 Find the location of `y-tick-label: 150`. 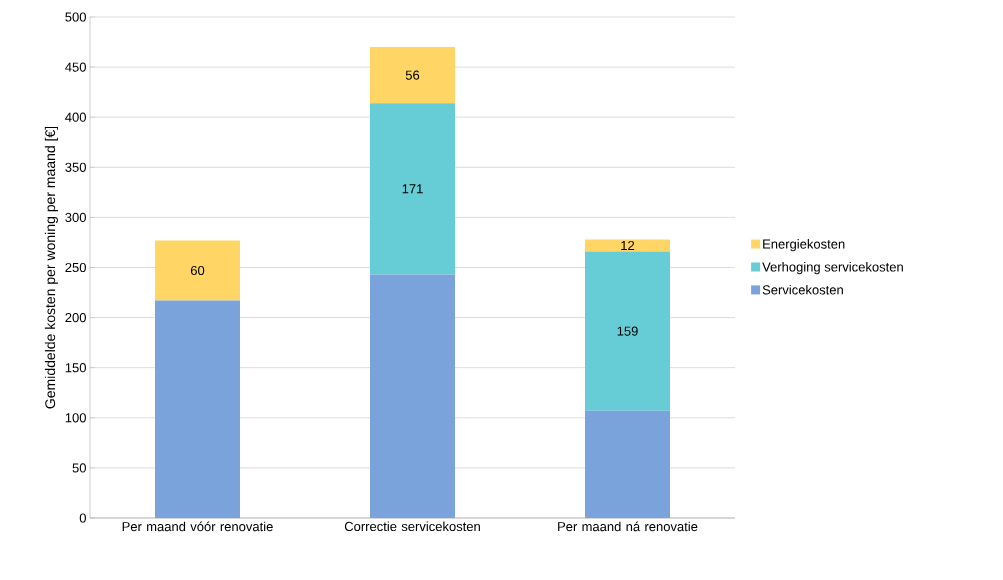

y-tick-label: 150 is located at coordinates (75, 368).